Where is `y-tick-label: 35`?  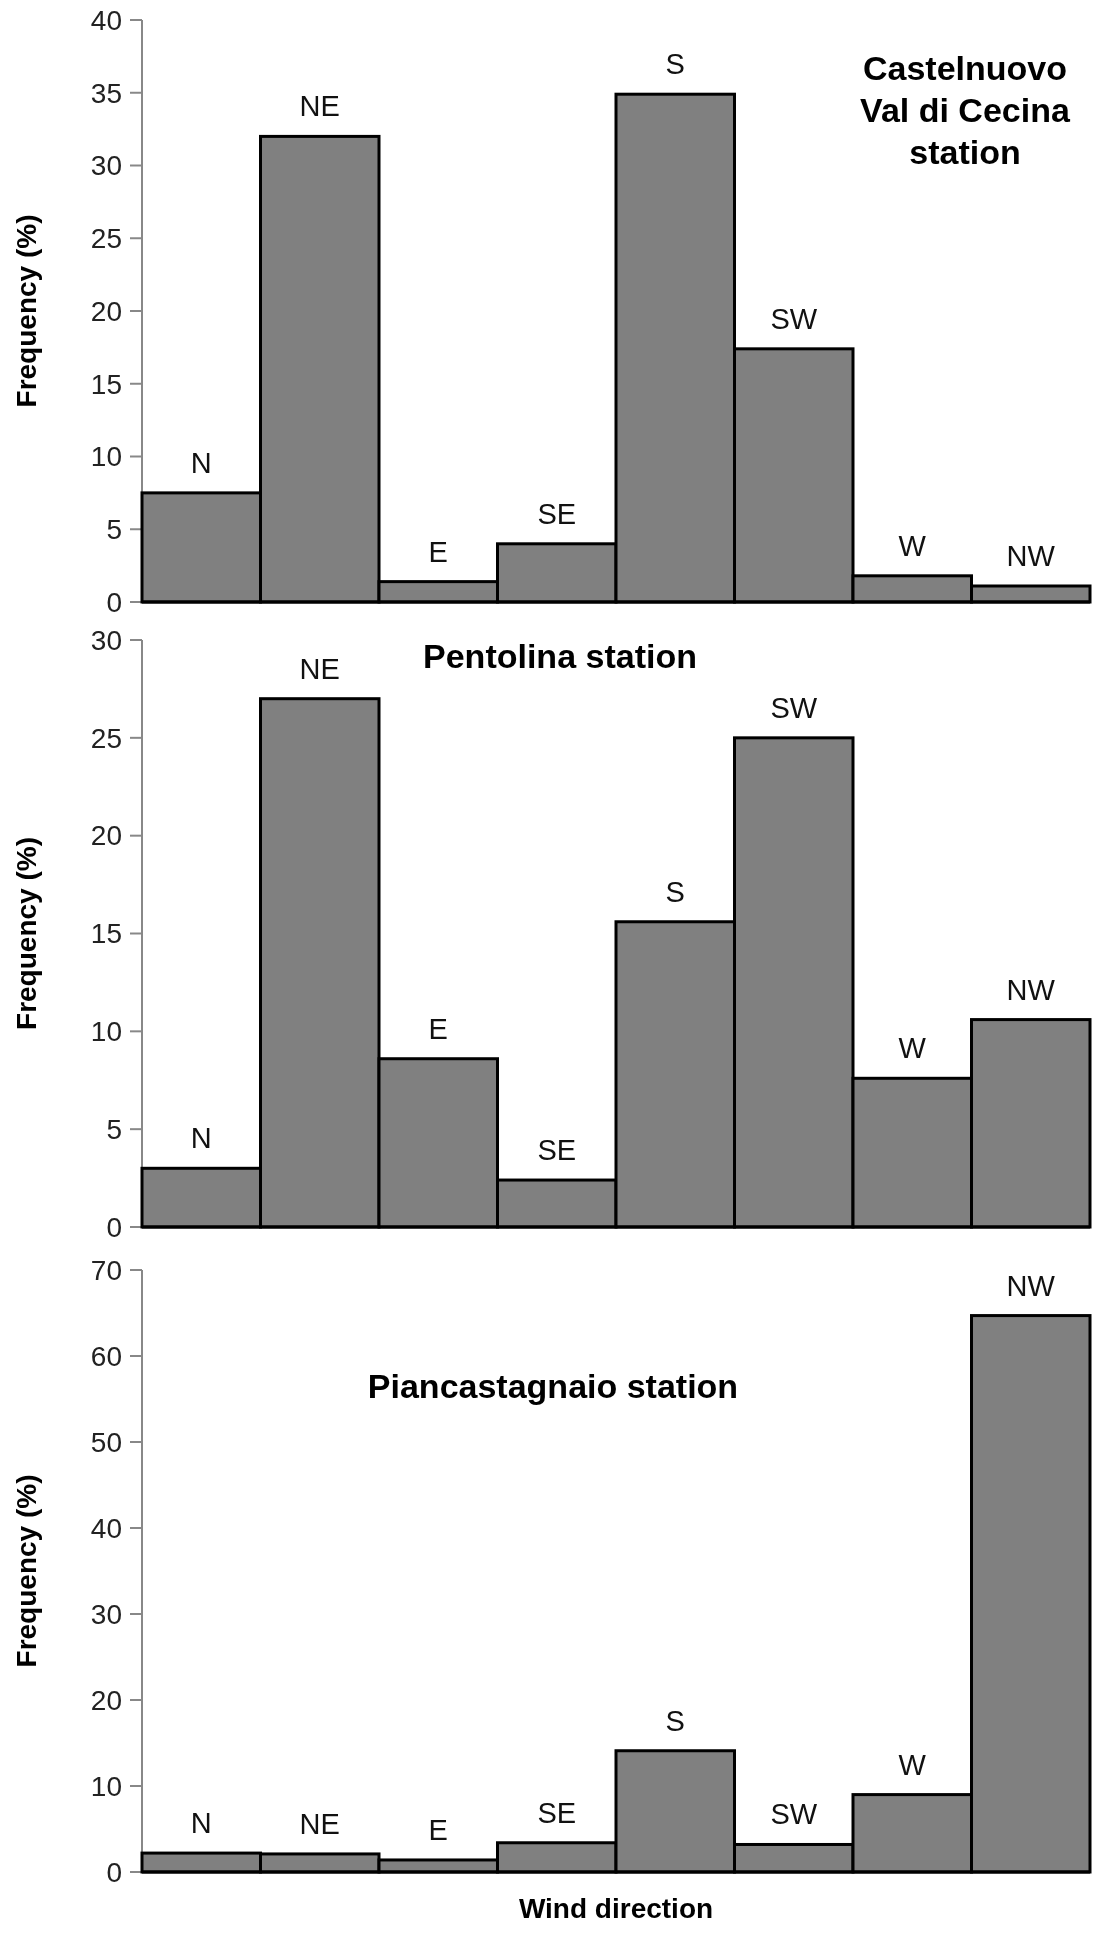 y-tick-label: 35 is located at coordinates (106, 93).